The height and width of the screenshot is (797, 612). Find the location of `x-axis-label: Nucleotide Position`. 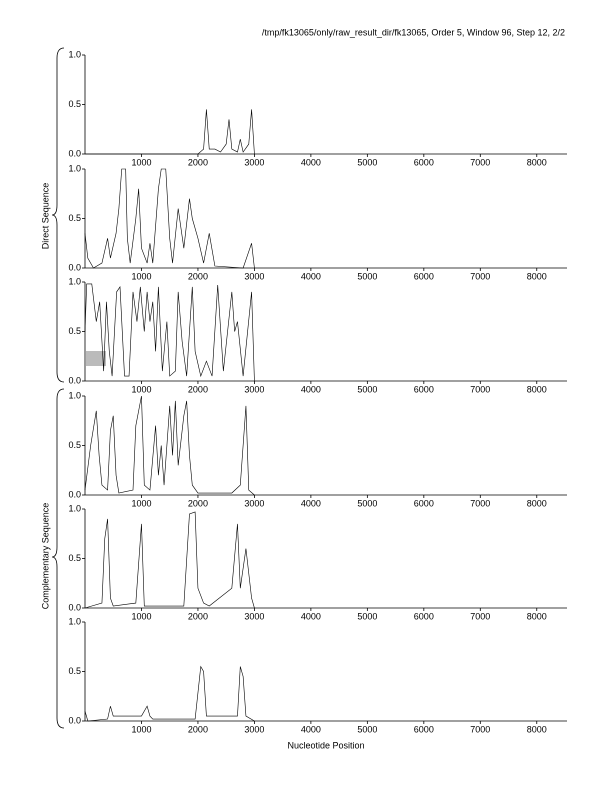

x-axis-label: Nucleotide Position is located at coordinates (325, 745).